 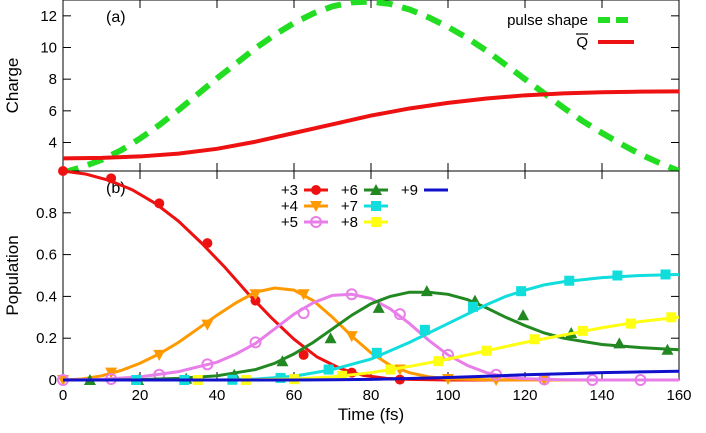 I want to click on y-tick-label: 4, so click(x=53, y=143).